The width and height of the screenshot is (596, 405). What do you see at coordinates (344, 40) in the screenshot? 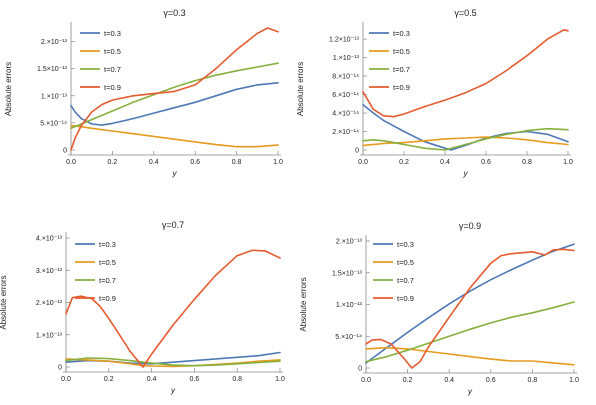
I see `y-tick-label: 1.2×10⁻¹³` at bounding box center [344, 40].